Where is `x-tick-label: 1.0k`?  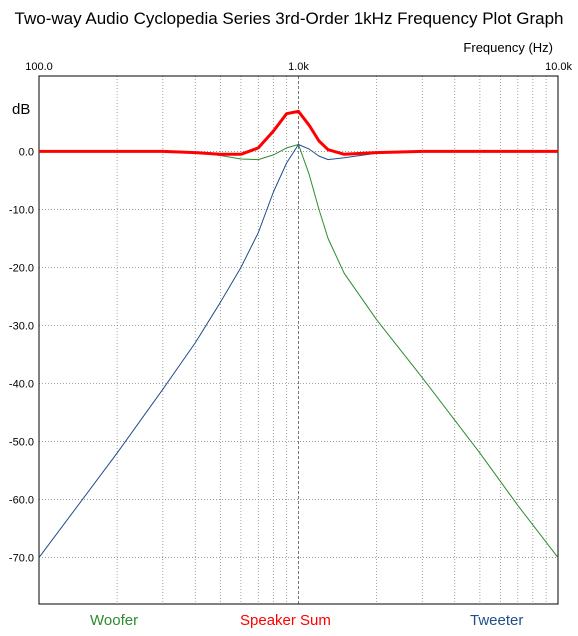 x-tick-label: 1.0k is located at coordinates (298, 67).